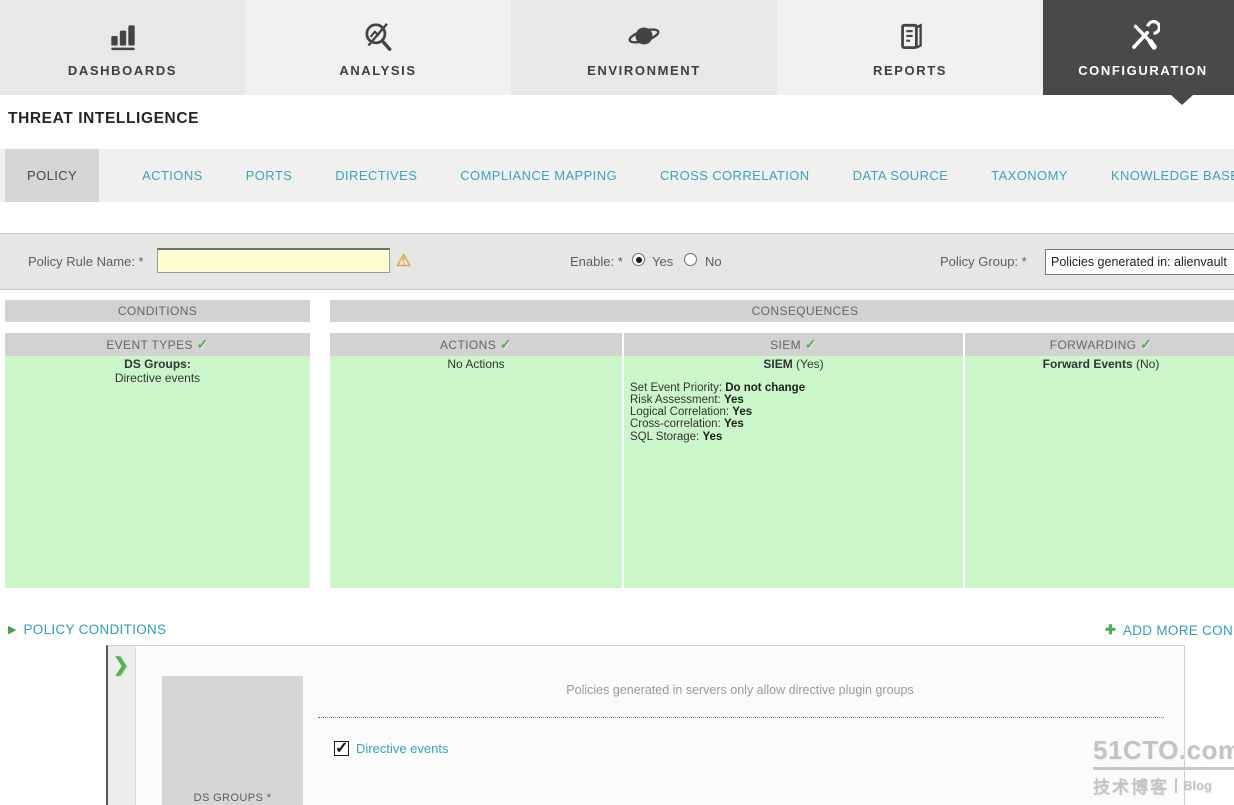 This screenshot has width=1234, height=805. I want to click on active-nav-pointer, so click(1182, 100).